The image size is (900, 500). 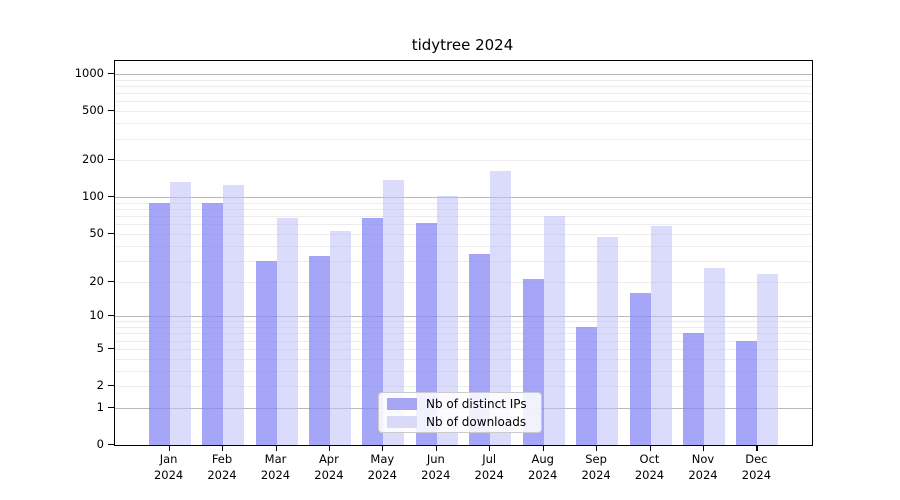 What do you see at coordinates (212, 324) in the screenshot?
I see `bar-ips-feb` at bounding box center [212, 324].